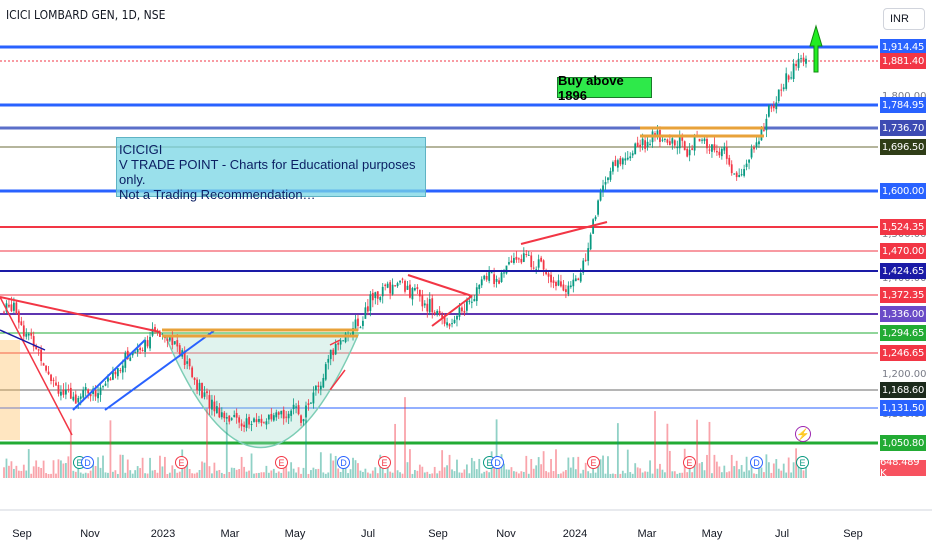 This screenshot has width=932, height=550. Describe the element at coordinates (803, 434) in the screenshot. I see `lightning-icon: ⚡` at that location.